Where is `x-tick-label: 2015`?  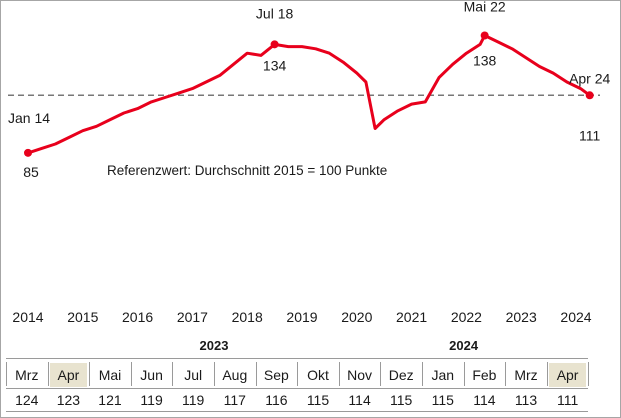 x-tick-label: 2015 is located at coordinates (82, 317).